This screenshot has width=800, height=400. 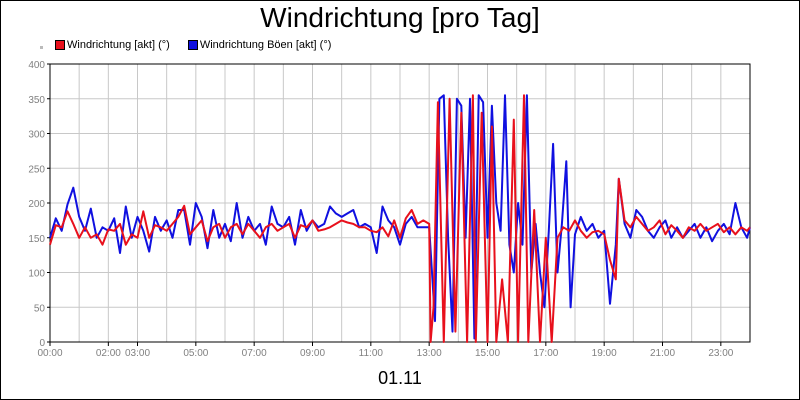 I want to click on y-tick-label: 200, so click(x=36, y=204).